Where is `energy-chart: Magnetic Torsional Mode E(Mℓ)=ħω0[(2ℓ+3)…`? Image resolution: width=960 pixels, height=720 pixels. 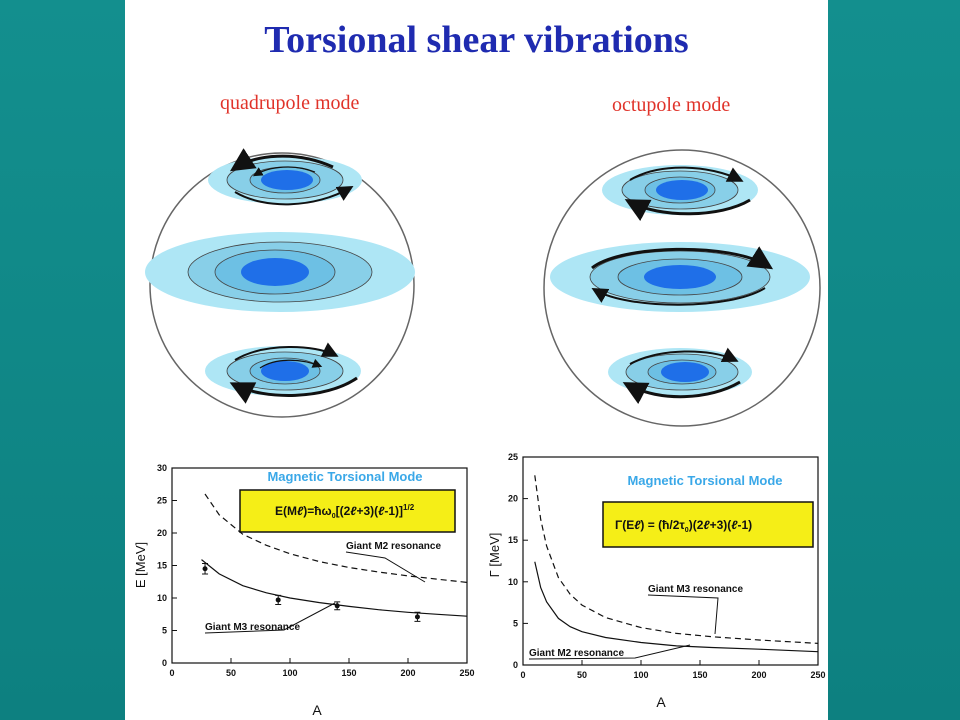
energy-chart: Magnetic Torsional Mode E(Mℓ)=ħω0[(2ℓ+3)… is located at coordinates (304, 590).